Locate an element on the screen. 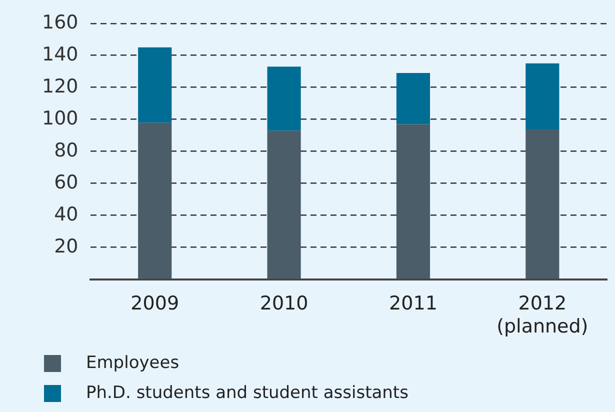 This screenshot has width=615, height=412. y-tick-label: 120 is located at coordinates (60, 86).